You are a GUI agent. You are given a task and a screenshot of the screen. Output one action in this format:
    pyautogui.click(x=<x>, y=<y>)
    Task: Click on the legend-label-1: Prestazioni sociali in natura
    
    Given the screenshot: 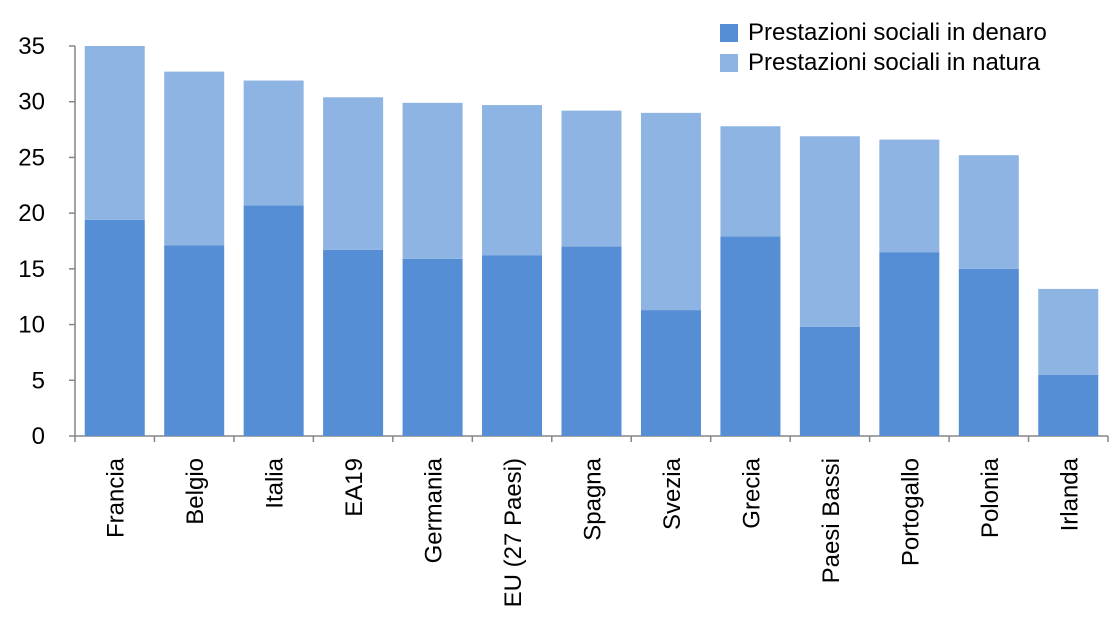 What is the action you would take?
    pyautogui.click(x=894, y=62)
    